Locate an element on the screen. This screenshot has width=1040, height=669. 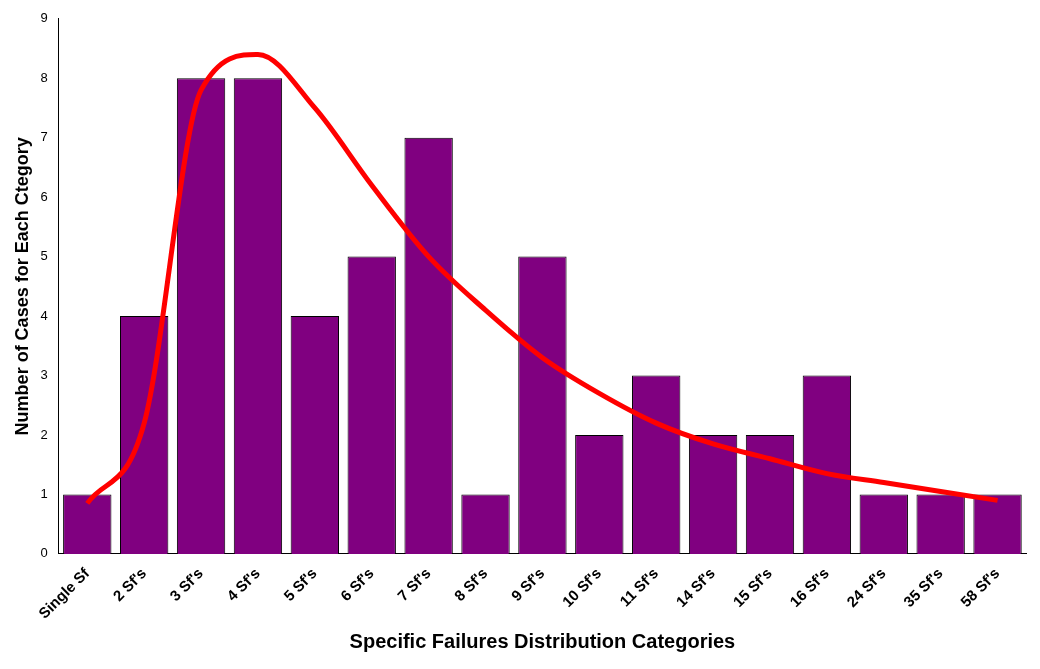
y-tick-label: 3 is located at coordinates (44, 375).